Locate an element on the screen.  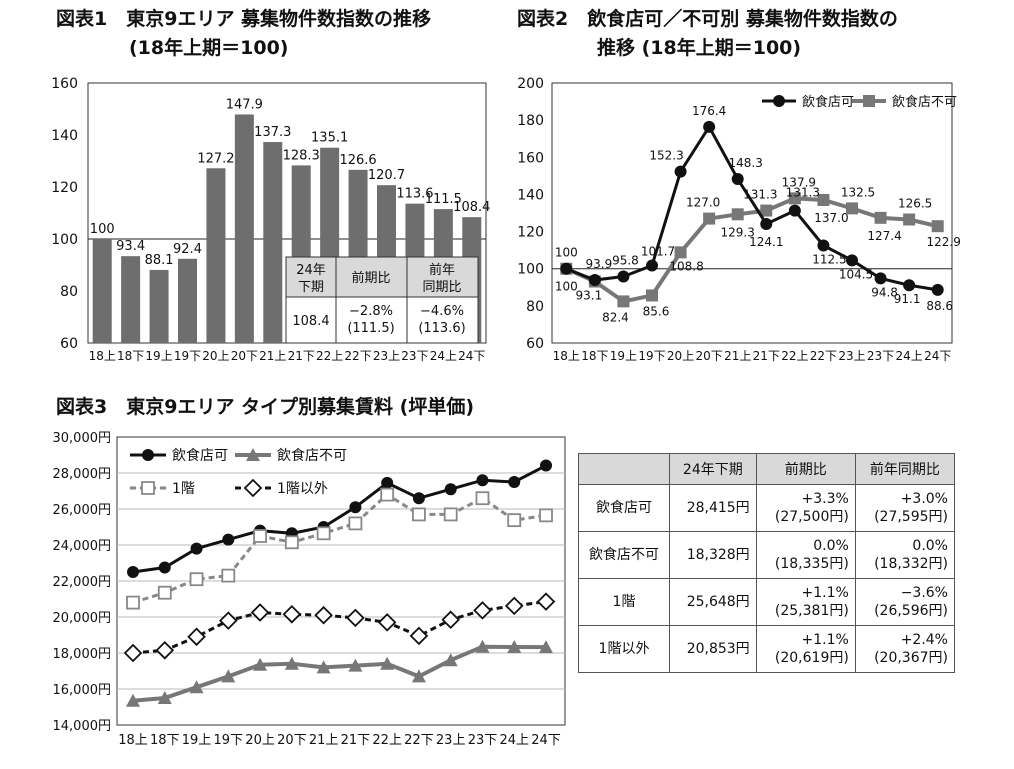
legend-label: 1階以外 is located at coordinates (302, 489).